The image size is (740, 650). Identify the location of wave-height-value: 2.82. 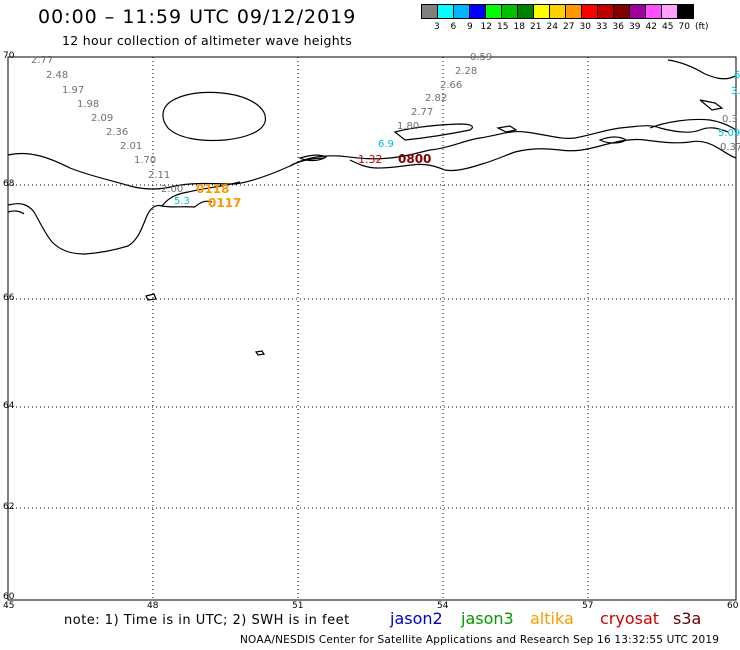
(436, 98).